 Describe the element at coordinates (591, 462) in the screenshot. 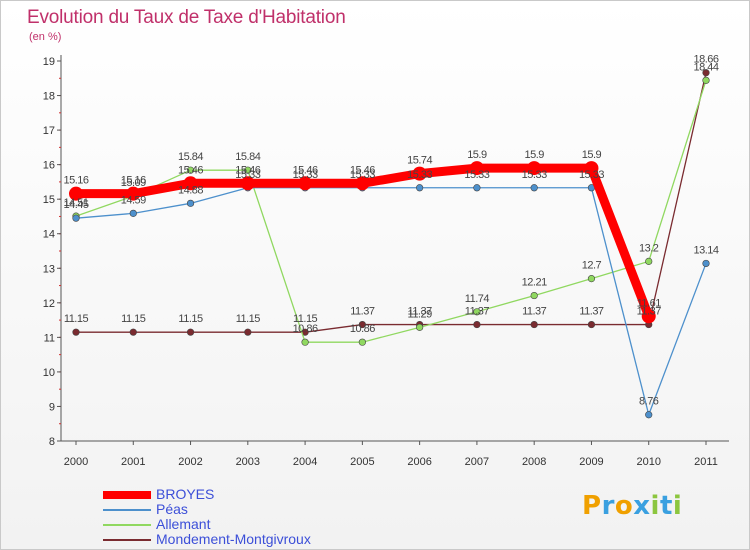

I see `x-tick-label: 2009` at that location.